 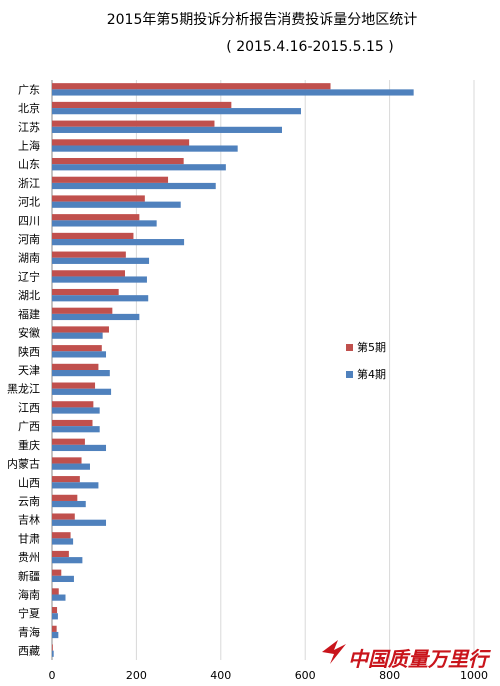 I want to click on category-label: 贵州, so click(x=29, y=557).